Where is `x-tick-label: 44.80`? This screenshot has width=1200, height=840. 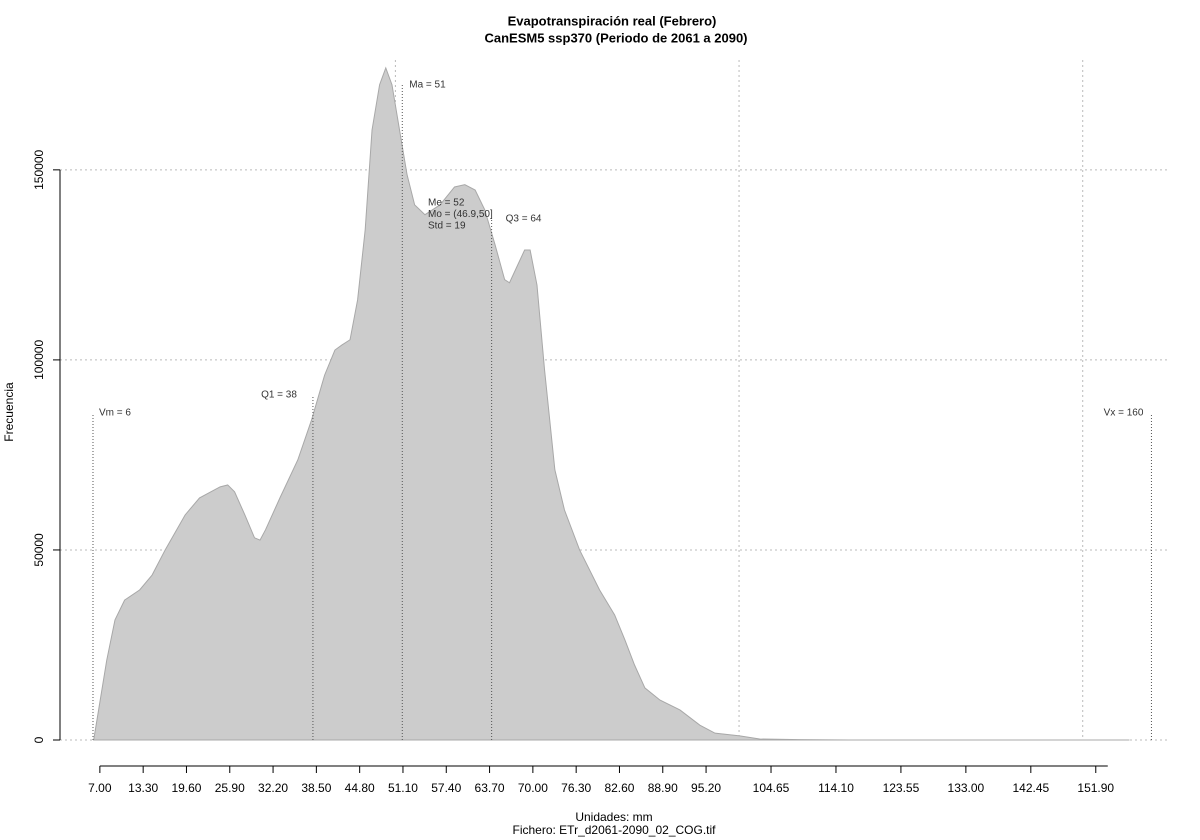
x-tick-label: 44.80 is located at coordinates (360, 788).